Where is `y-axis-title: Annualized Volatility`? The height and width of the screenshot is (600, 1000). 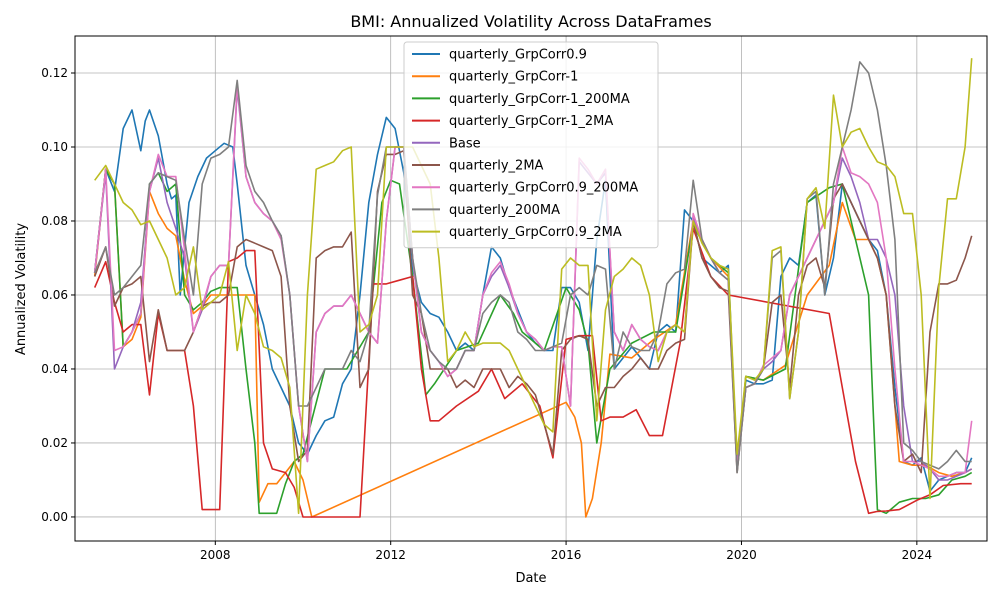 y-axis-title: Annualized Volatility is located at coordinates (21, 289).